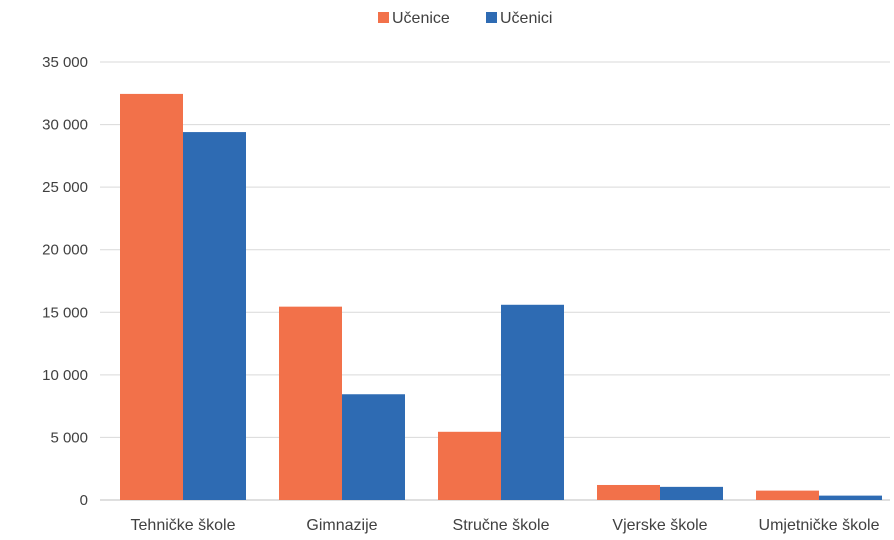 This screenshot has height=540, width=894. What do you see at coordinates (65, 375) in the screenshot?
I see `y-tick-label: 10 000` at bounding box center [65, 375].